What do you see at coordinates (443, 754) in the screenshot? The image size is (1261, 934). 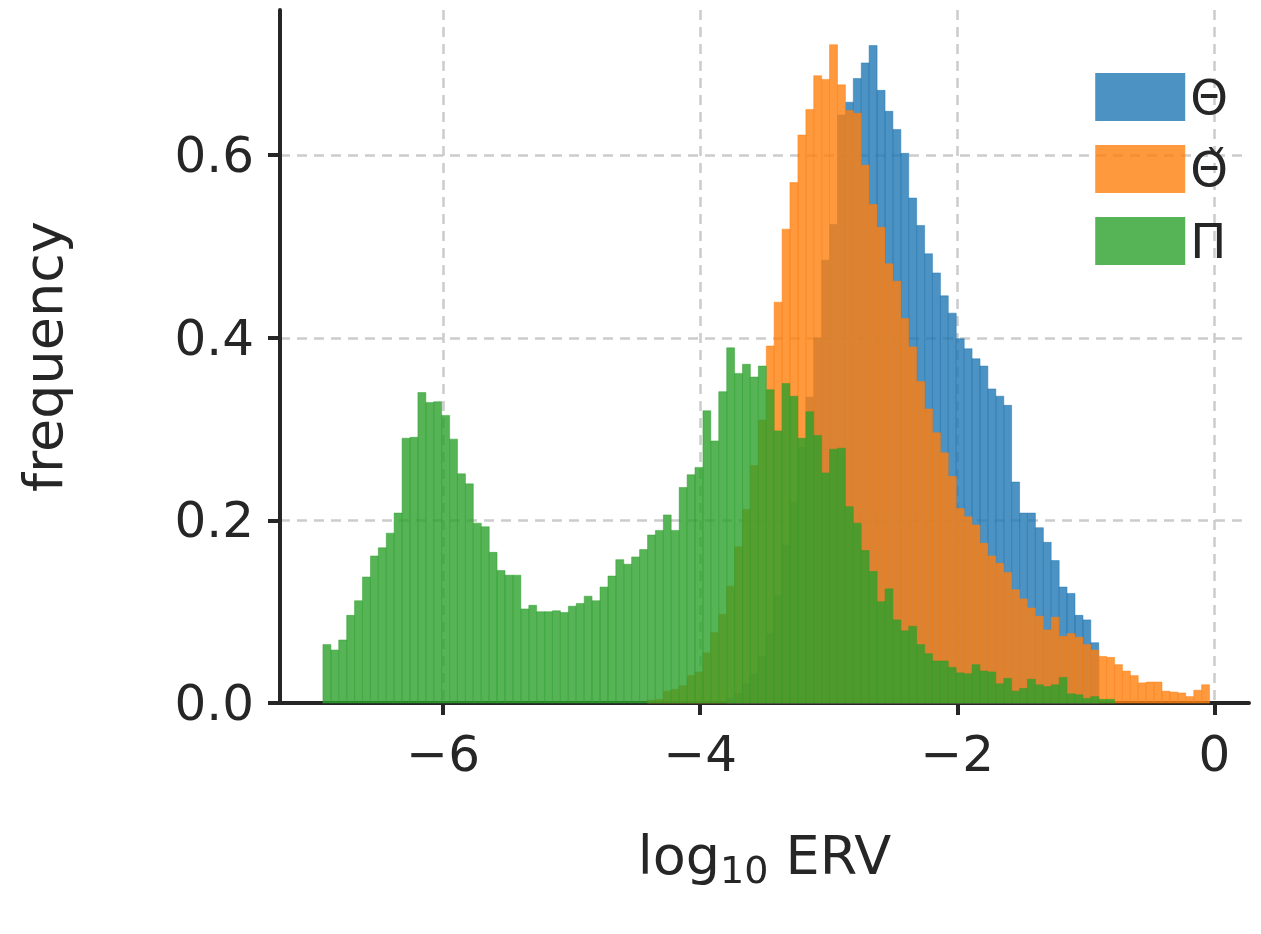 I see `x-tick-label: −6` at bounding box center [443, 754].